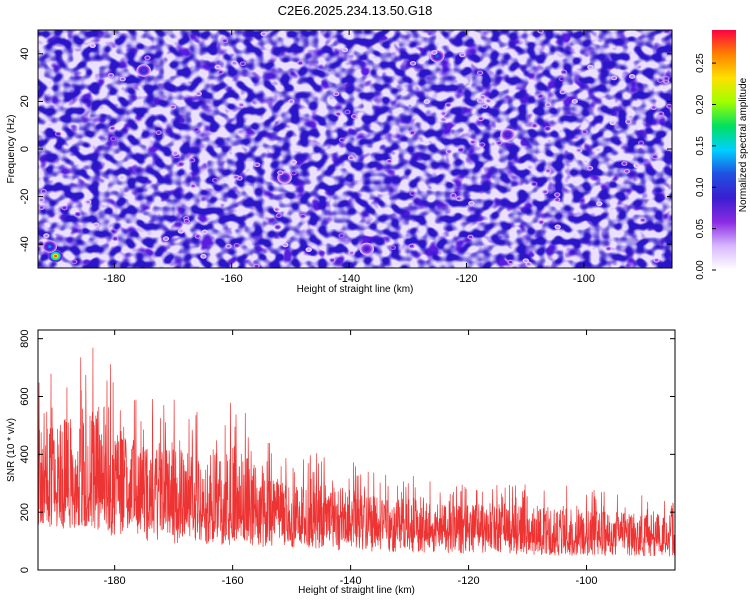  What do you see at coordinates (11, 149) in the screenshot?
I see `heatmap-y-axis-label: Frequency (Hz)` at bounding box center [11, 149].